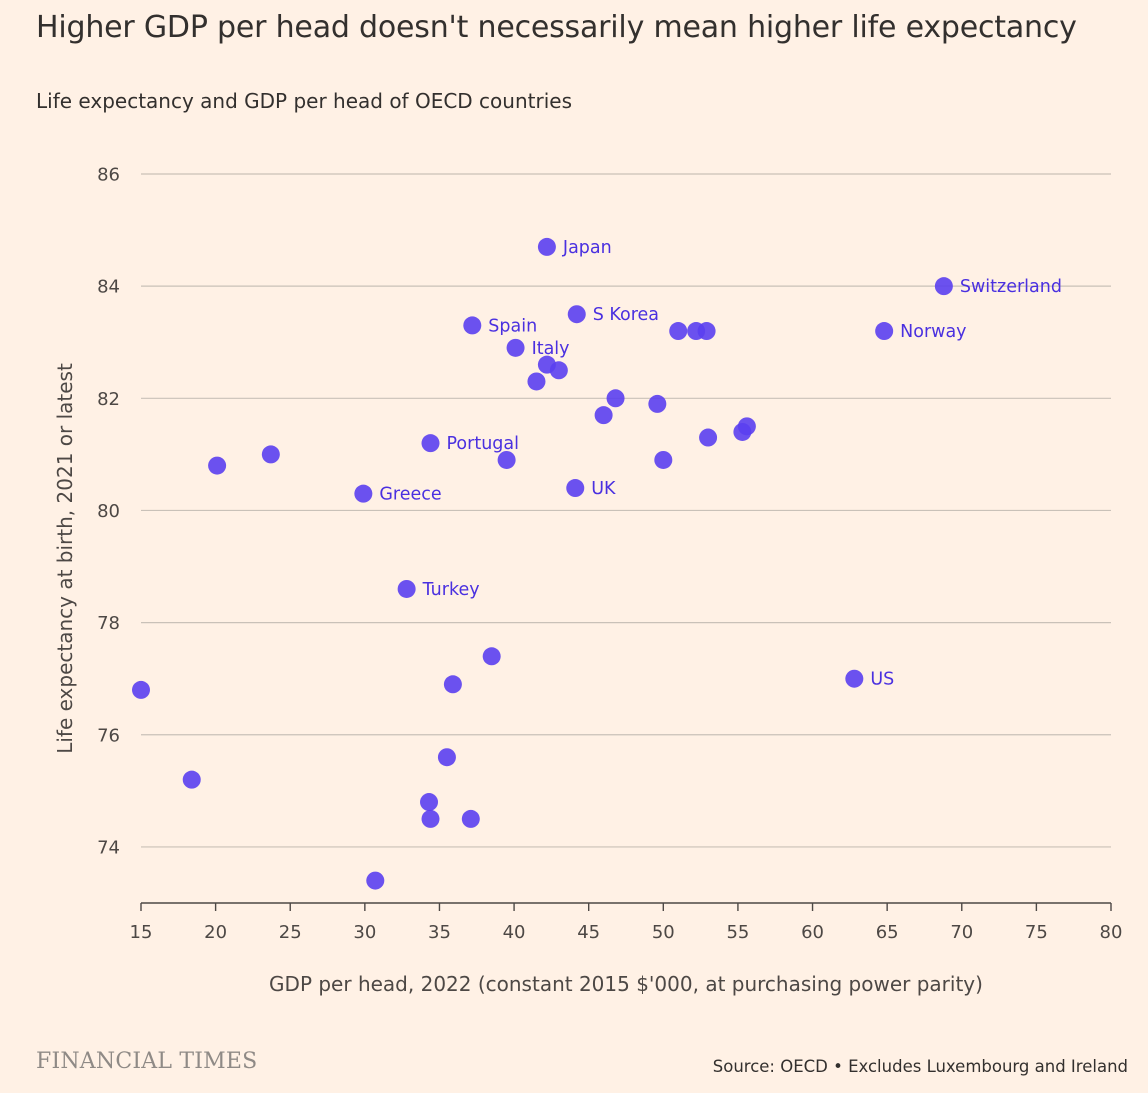 This screenshot has height=1093, width=1148. I want to click on point-label-japan: Japan, so click(587, 248).